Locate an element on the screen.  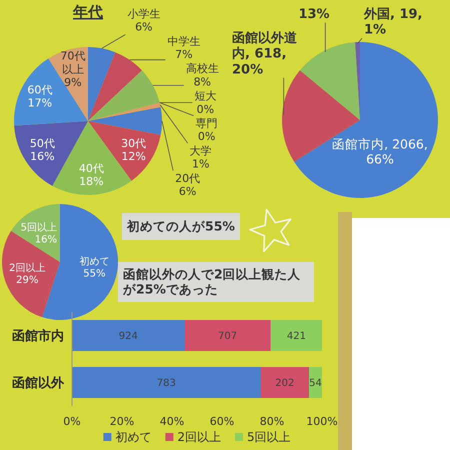
y-tick-label: 函館以外 is located at coordinates (38, 383).